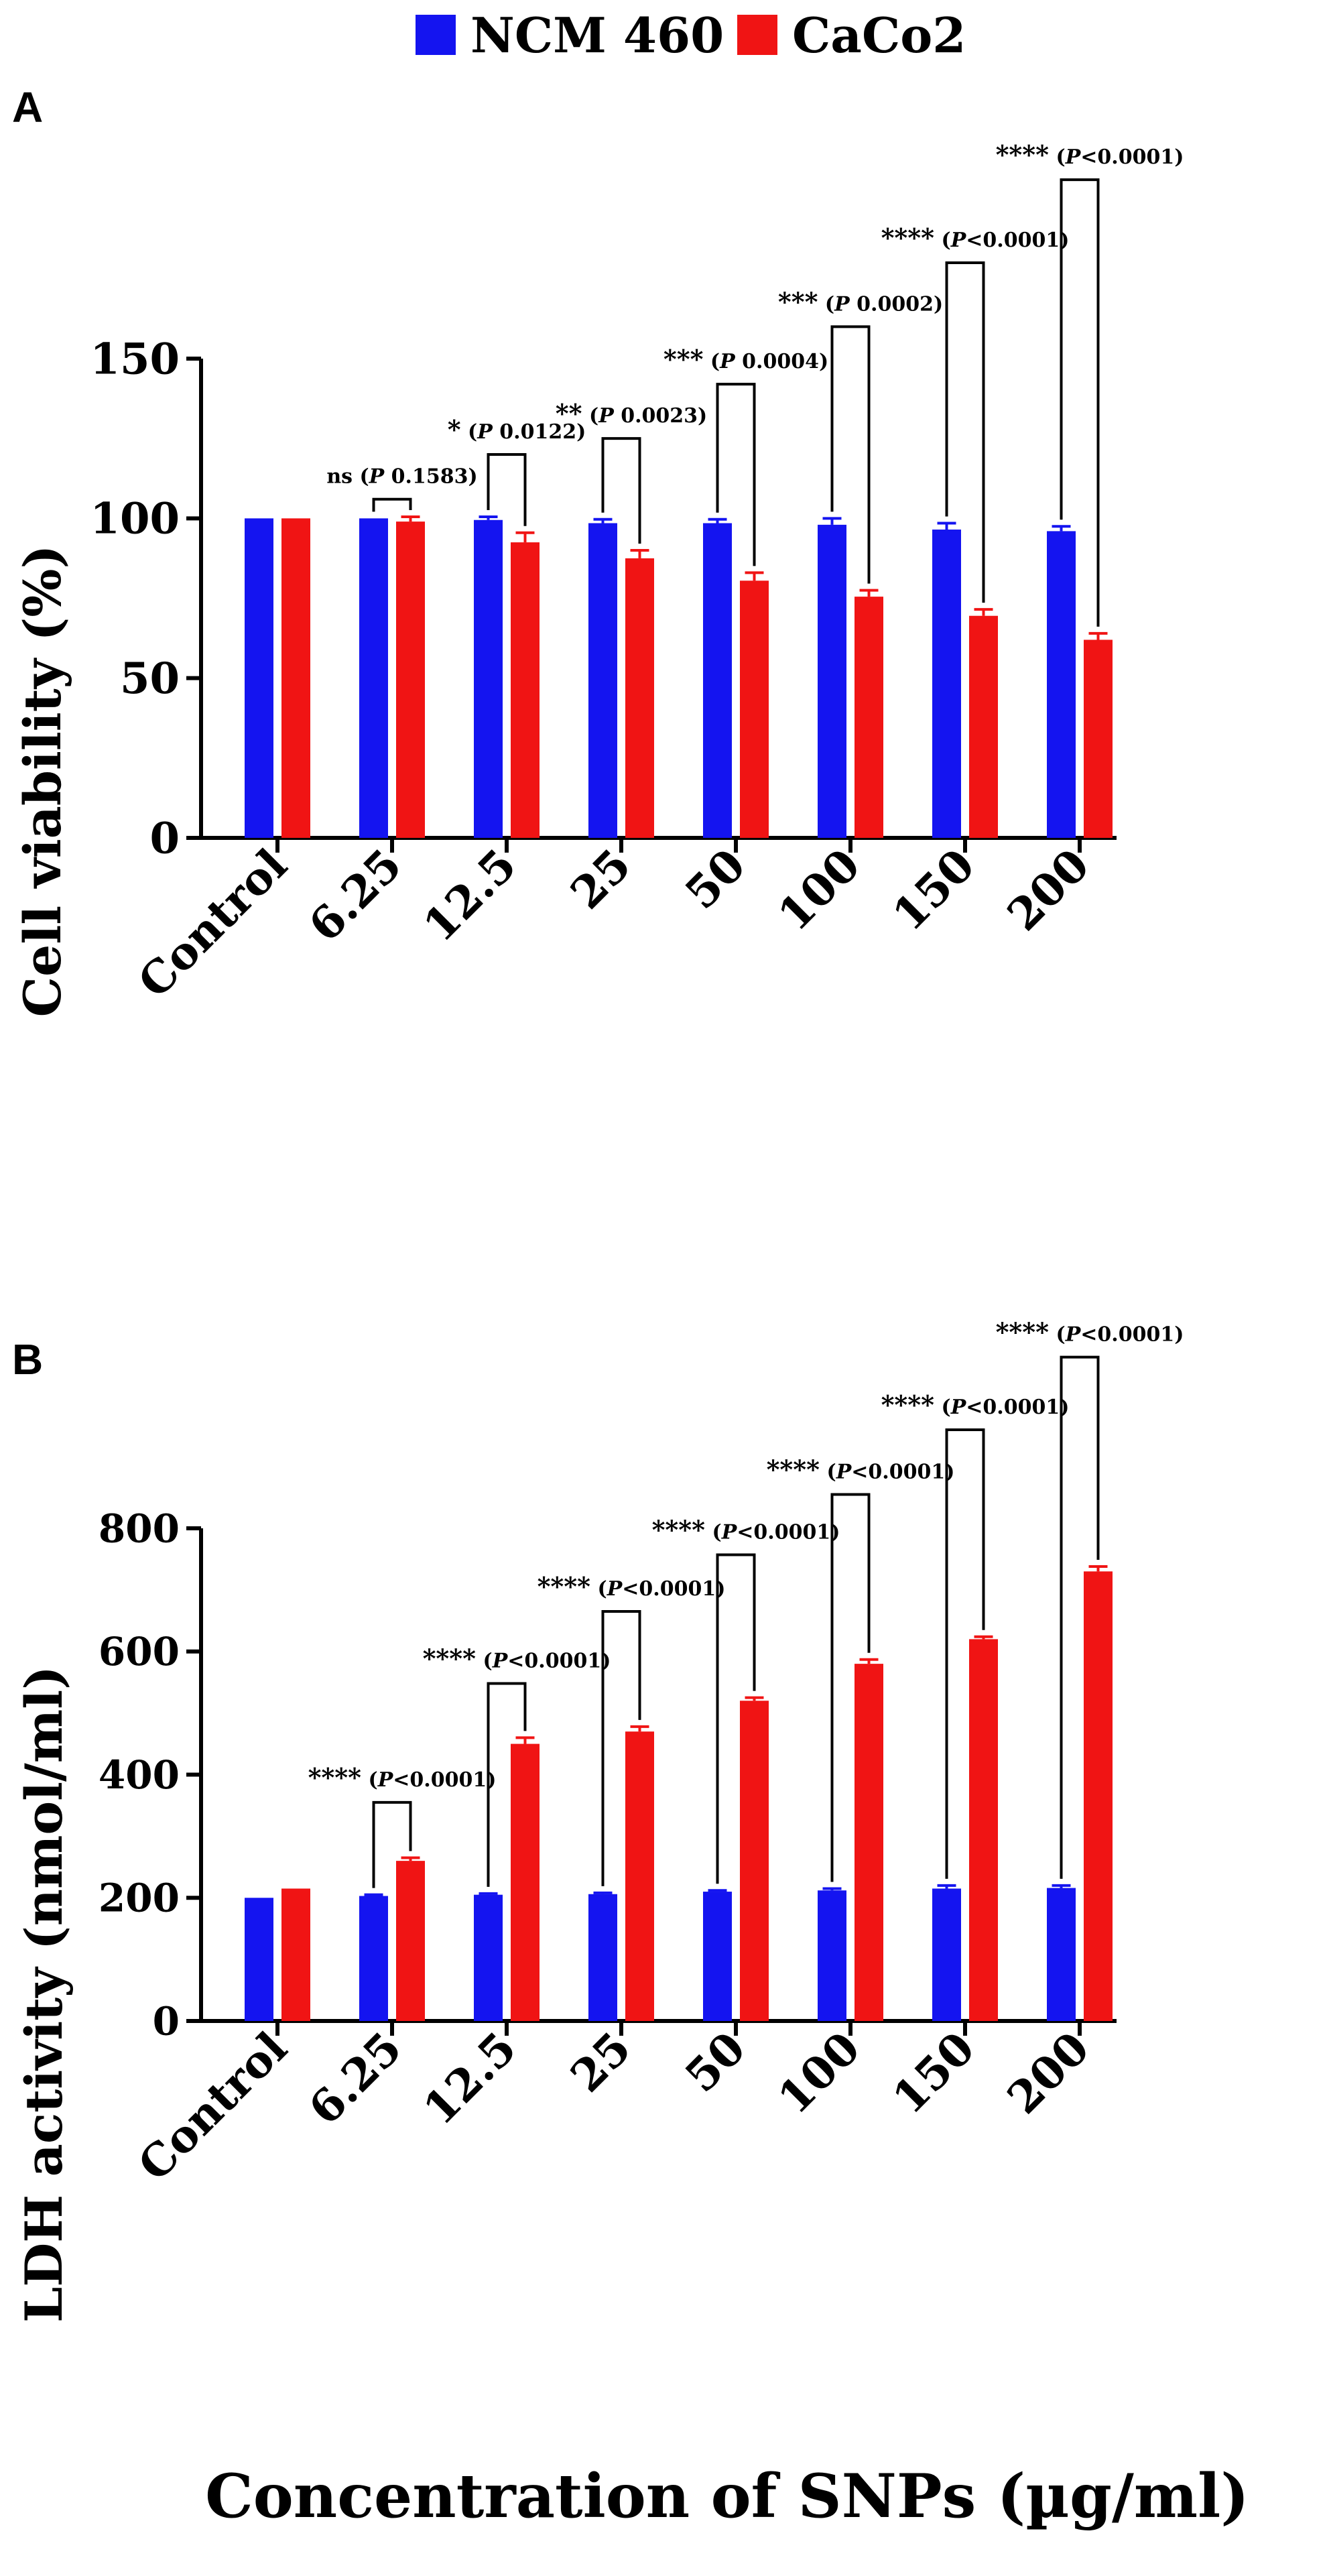 Image resolution: width=1329 pixels, height=2576 pixels. I want to click on x-tick-label: 100, so click(820, 2073).